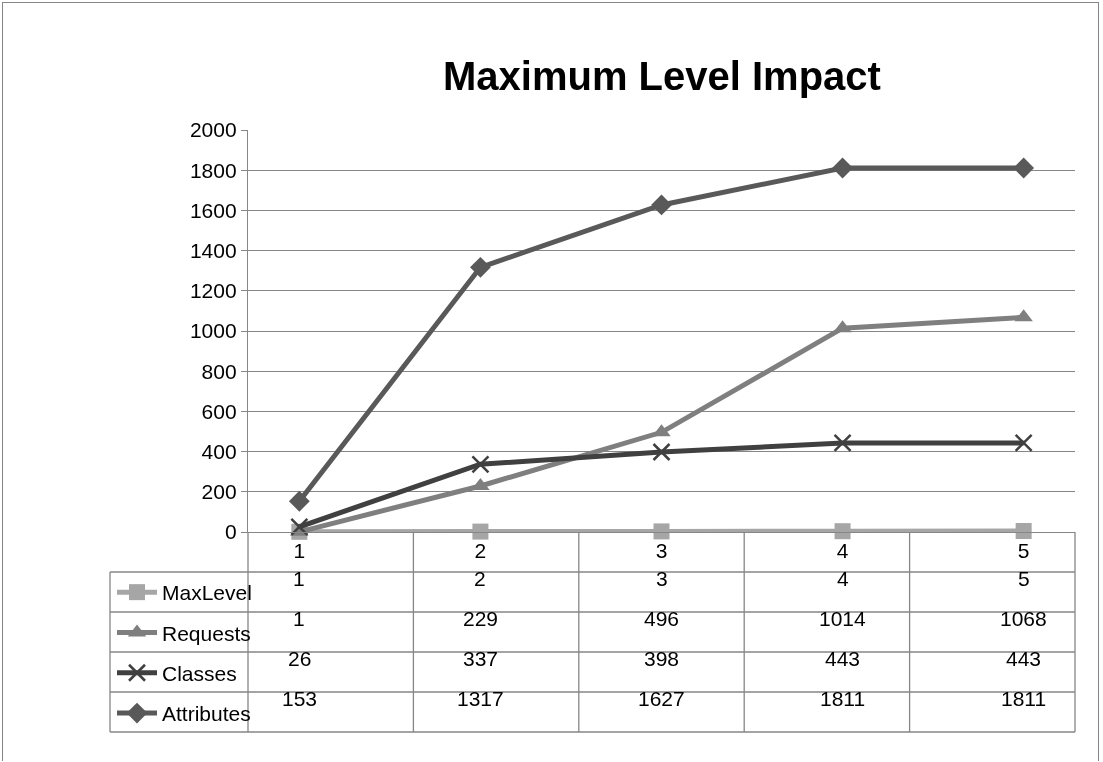  I want to click on y-tick-label: 1200, so click(213, 291).